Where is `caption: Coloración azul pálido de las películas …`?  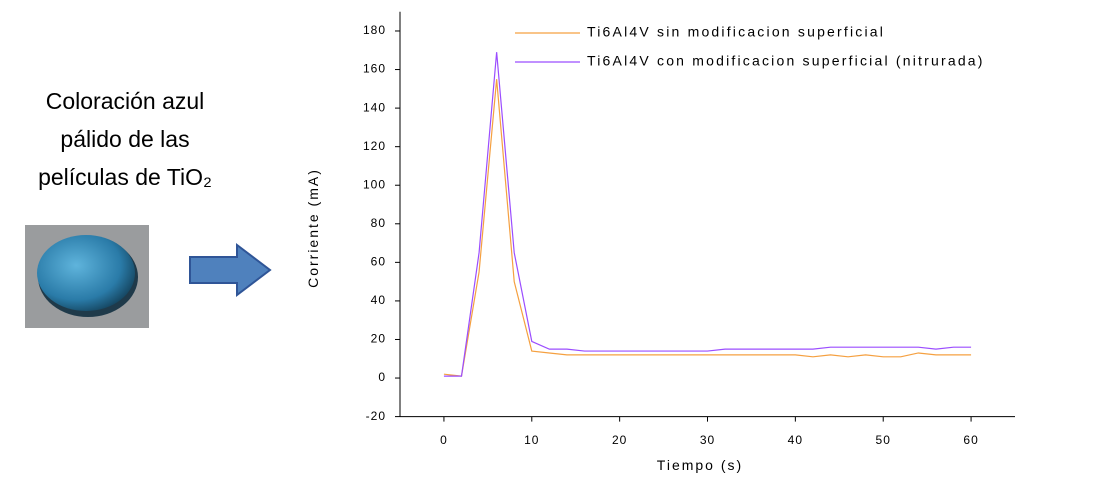
caption: Coloración azul pálido de las películas … is located at coordinates (125, 139).